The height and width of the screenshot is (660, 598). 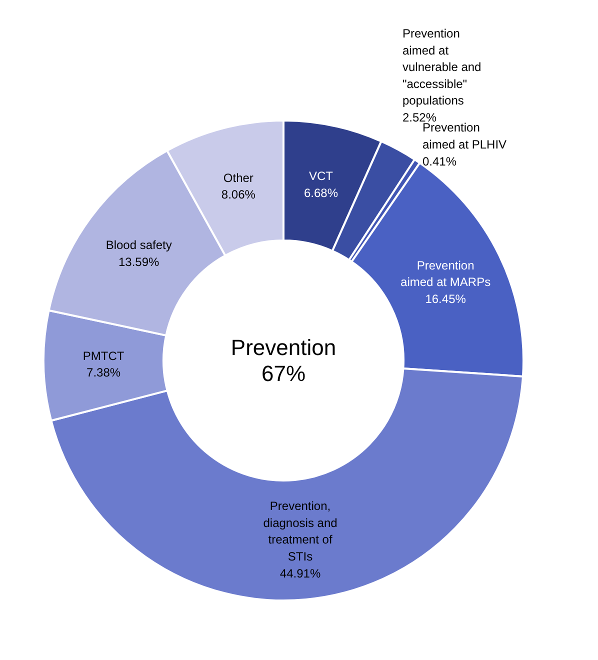 What do you see at coordinates (442, 67) in the screenshot?
I see `slice-label: Prevention aimed at vulnerable and "accessible" populations` at bounding box center [442, 67].